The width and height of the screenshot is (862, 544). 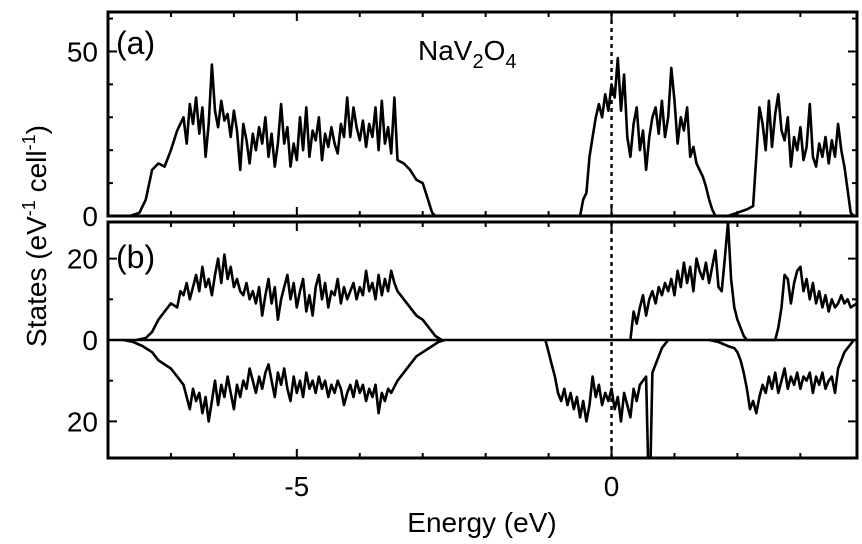 What do you see at coordinates (135, 43) in the screenshot?
I see `panel-a-label: (a)` at bounding box center [135, 43].